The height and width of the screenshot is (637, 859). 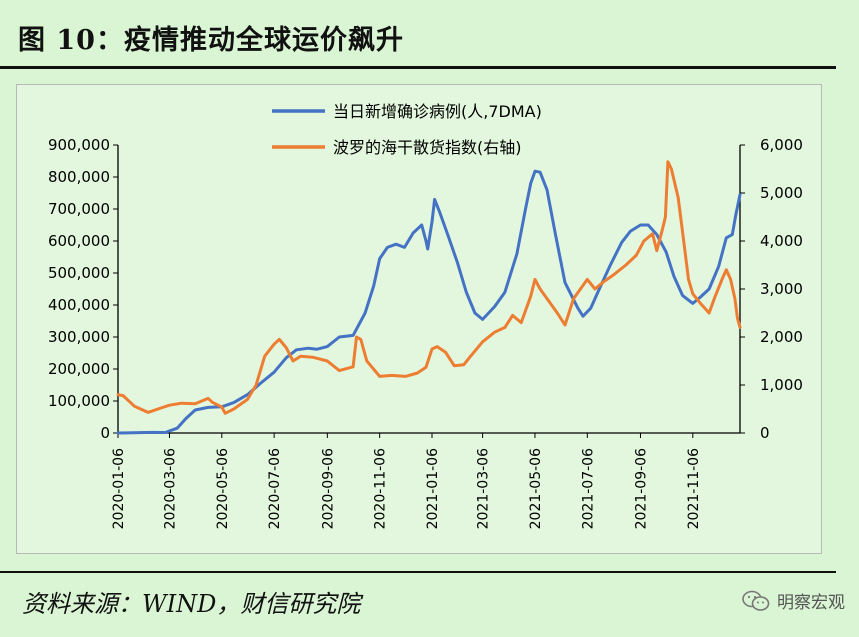 I want to click on y-right-tick-label: 2,000, so click(x=781, y=337).